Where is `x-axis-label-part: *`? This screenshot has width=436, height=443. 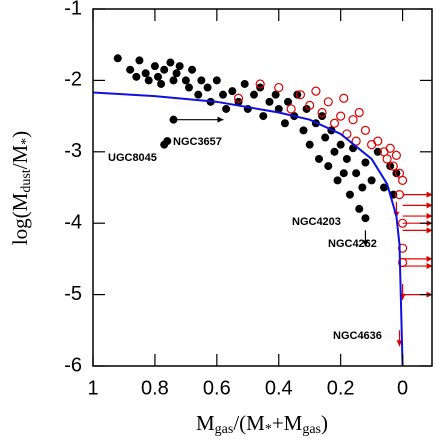
x-axis-label-part: * is located at coordinates (268, 429).